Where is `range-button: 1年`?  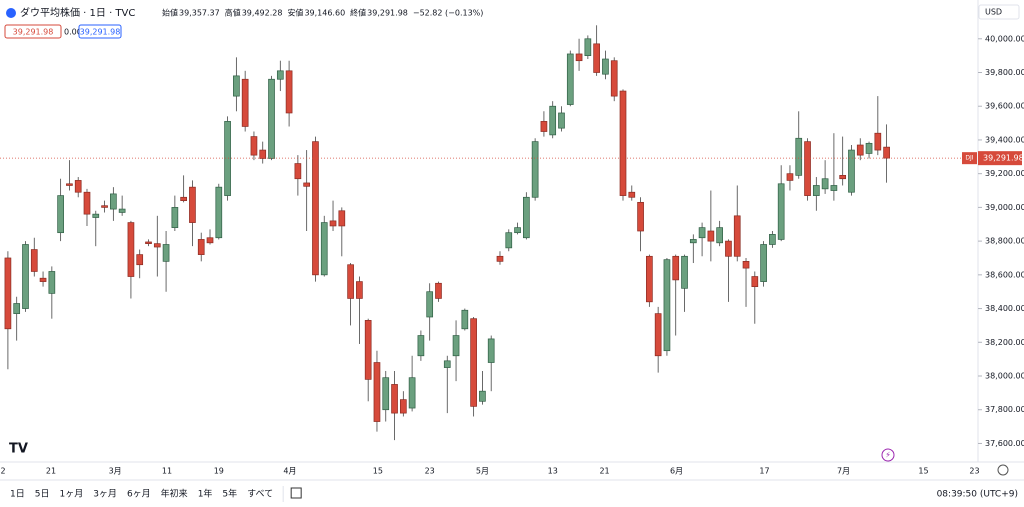
range-button: 1年 is located at coordinates (205, 494).